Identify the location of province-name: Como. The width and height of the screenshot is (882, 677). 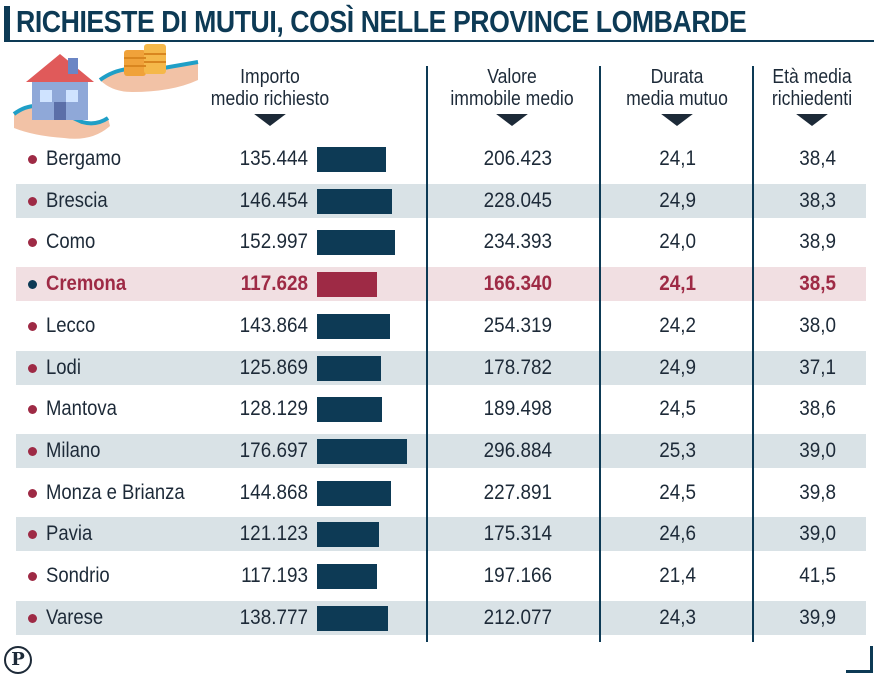
(71, 241).